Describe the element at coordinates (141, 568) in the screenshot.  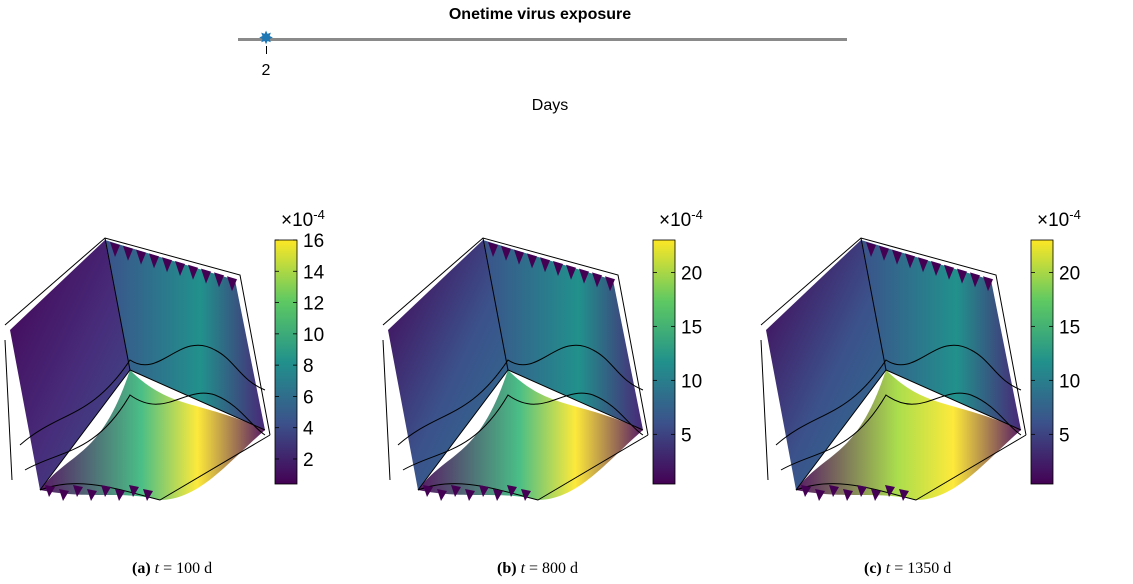
I see `caption-a-label: (a)` at that location.